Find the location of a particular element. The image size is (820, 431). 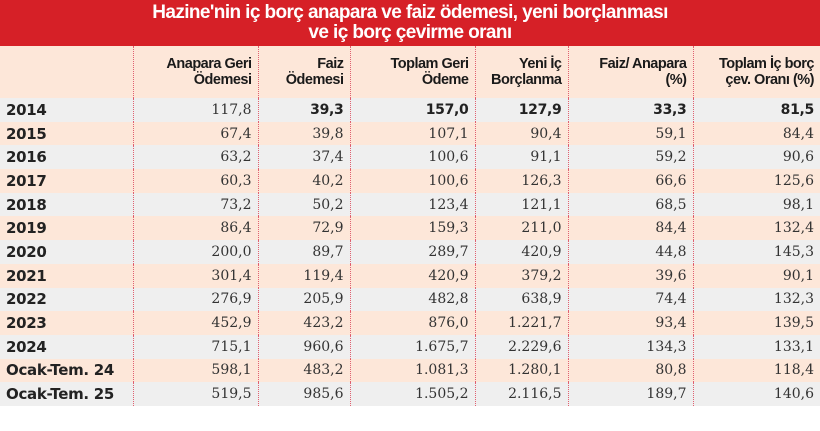

cell-principal-repayment: 301,4 is located at coordinates (195, 275).